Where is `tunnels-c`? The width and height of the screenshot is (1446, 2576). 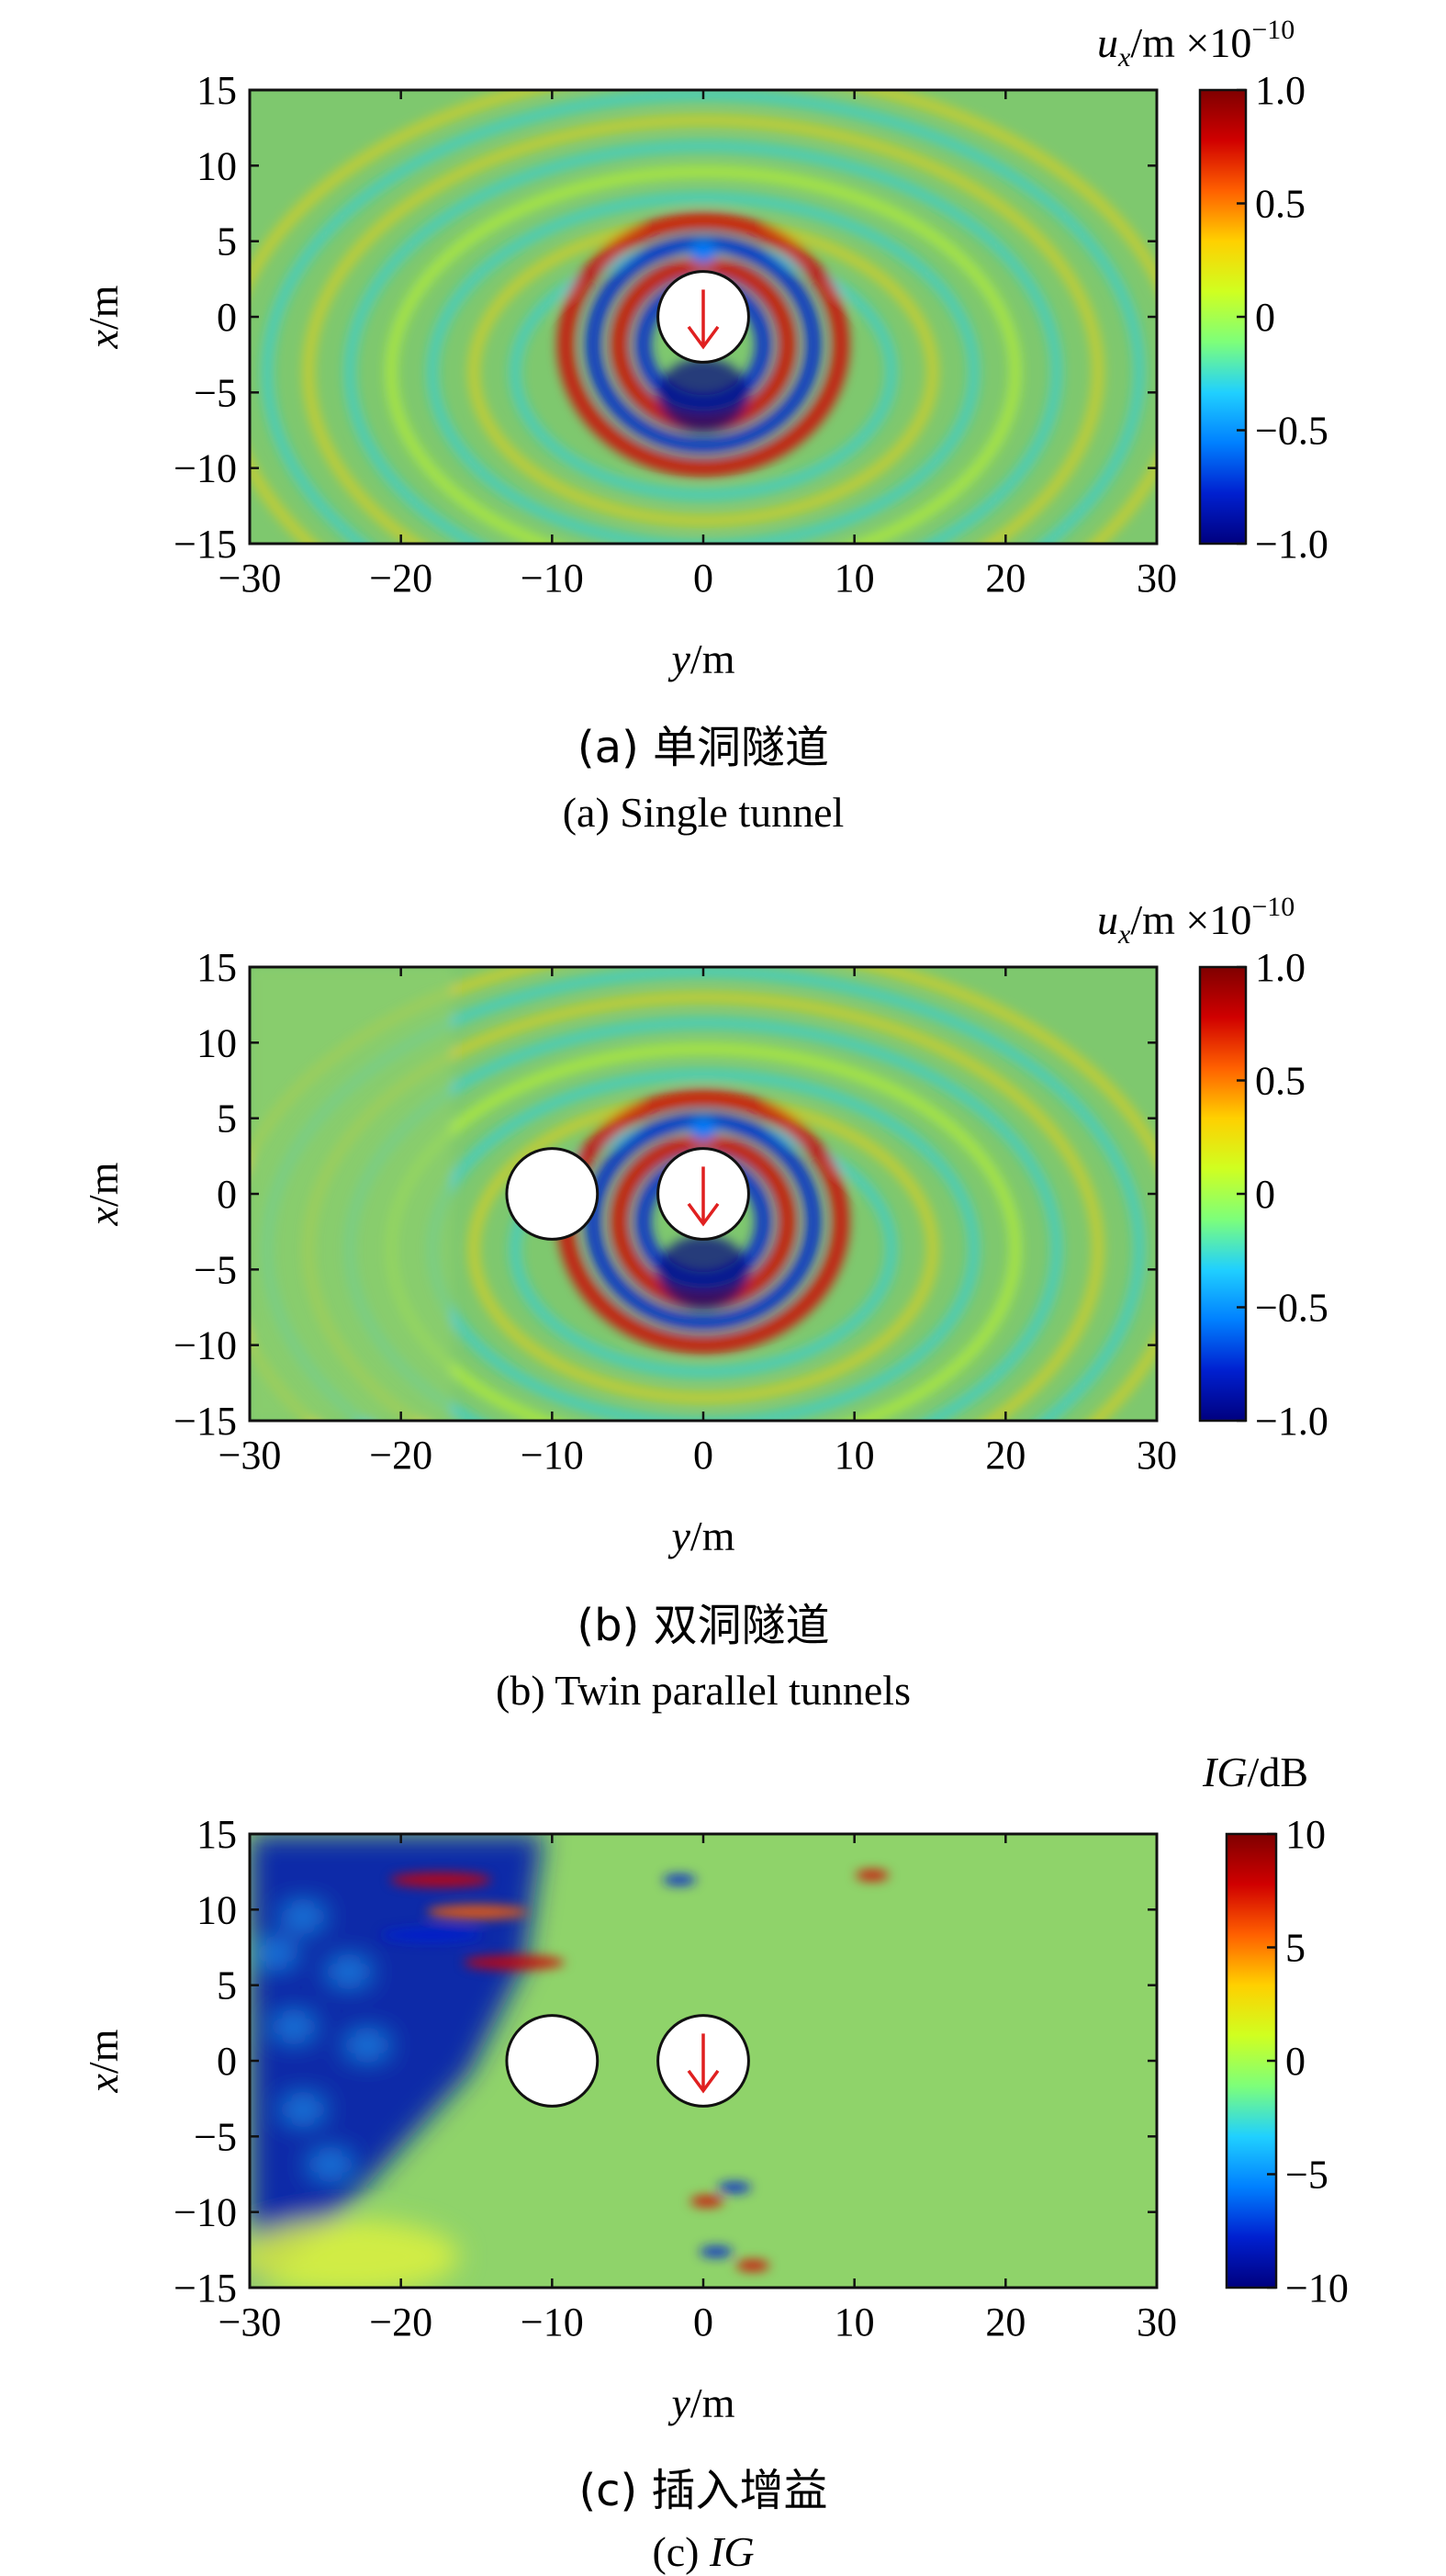 tunnels-c is located at coordinates (627, 2061).